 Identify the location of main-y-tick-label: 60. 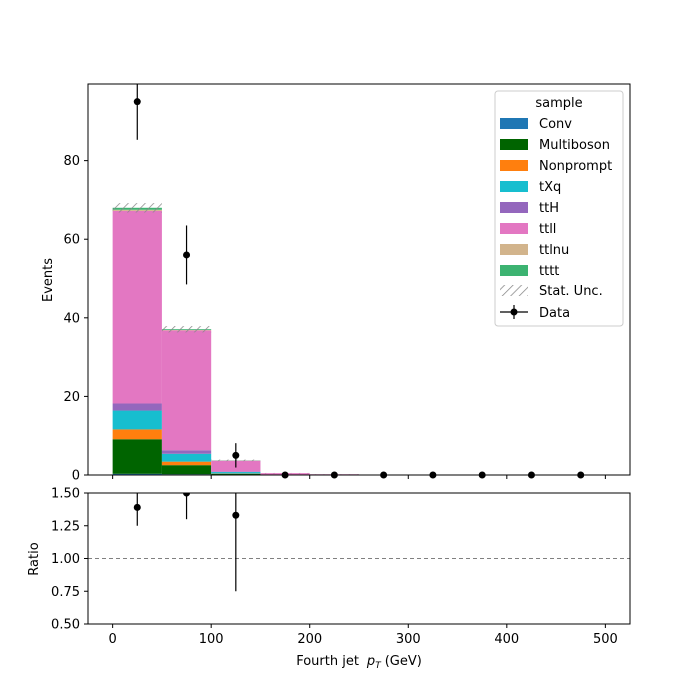
(71, 240).